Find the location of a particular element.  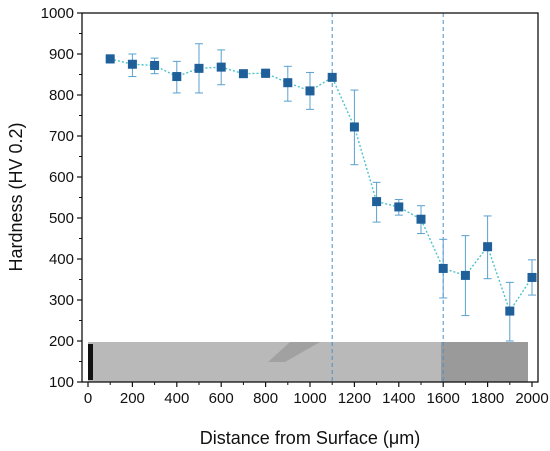

x-tick-label-5: 1000 is located at coordinates (309, 398).